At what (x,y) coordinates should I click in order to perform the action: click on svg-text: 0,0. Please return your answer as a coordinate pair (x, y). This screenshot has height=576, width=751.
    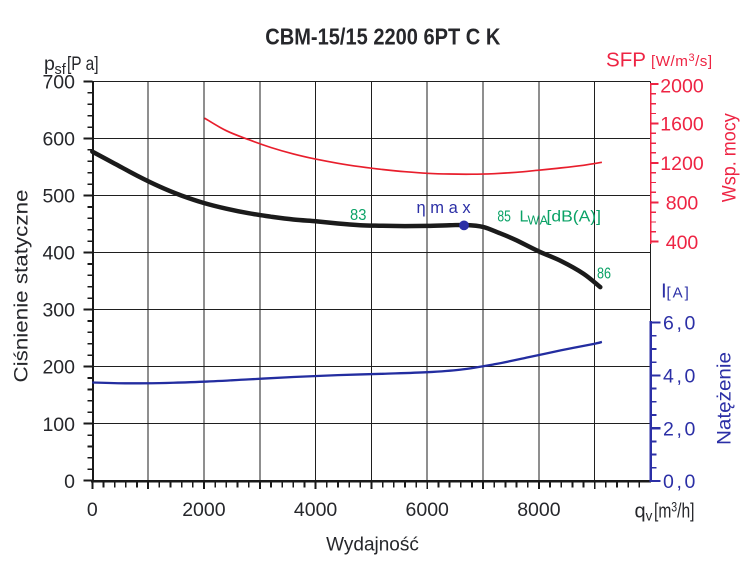
    Looking at the image, I should click on (680, 482).